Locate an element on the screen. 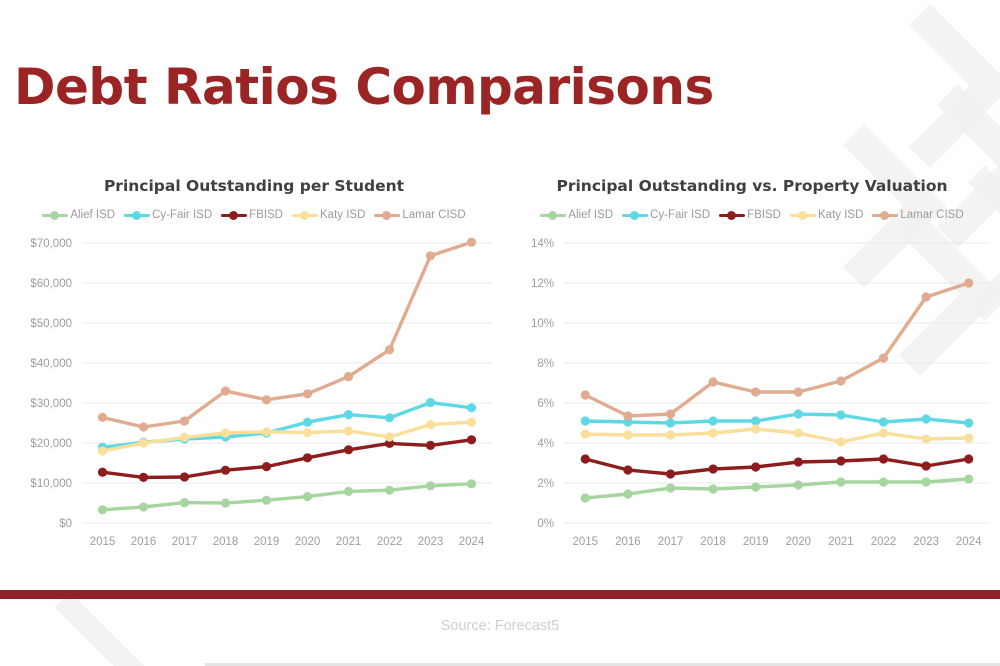  legend-item: FBISD is located at coordinates (750, 215).